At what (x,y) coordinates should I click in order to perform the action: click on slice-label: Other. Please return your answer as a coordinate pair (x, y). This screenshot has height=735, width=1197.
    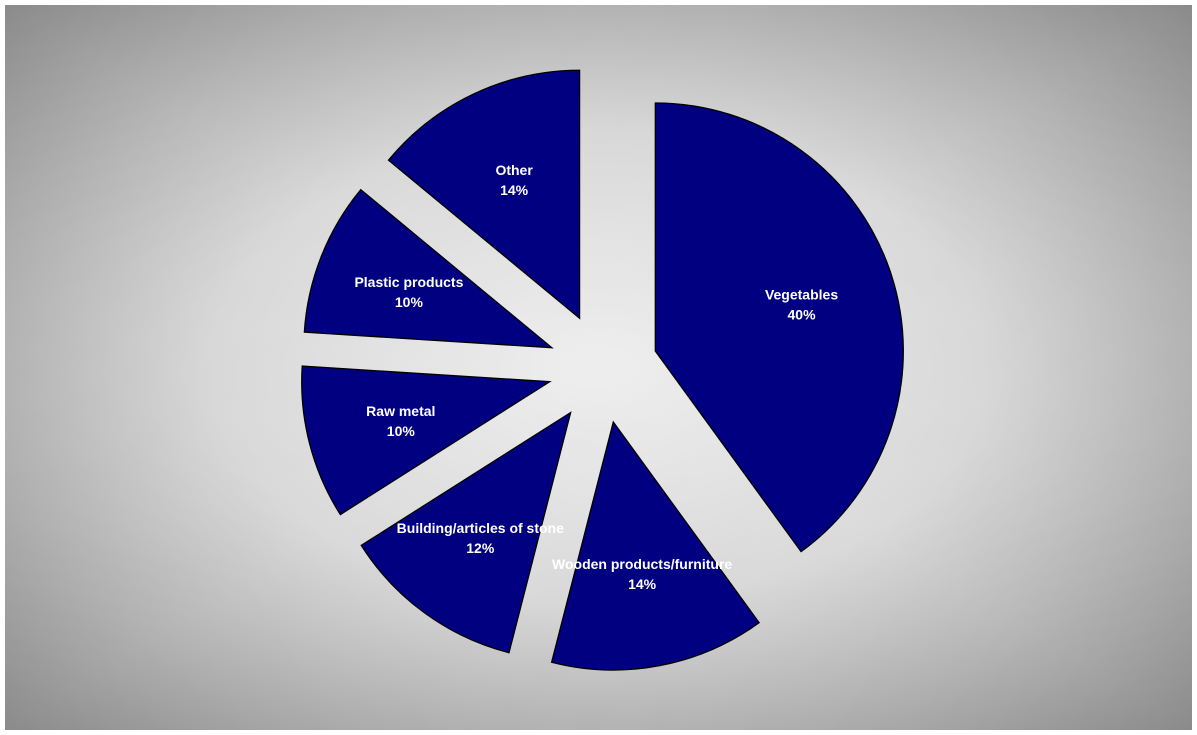
    Looking at the image, I should click on (514, 170).